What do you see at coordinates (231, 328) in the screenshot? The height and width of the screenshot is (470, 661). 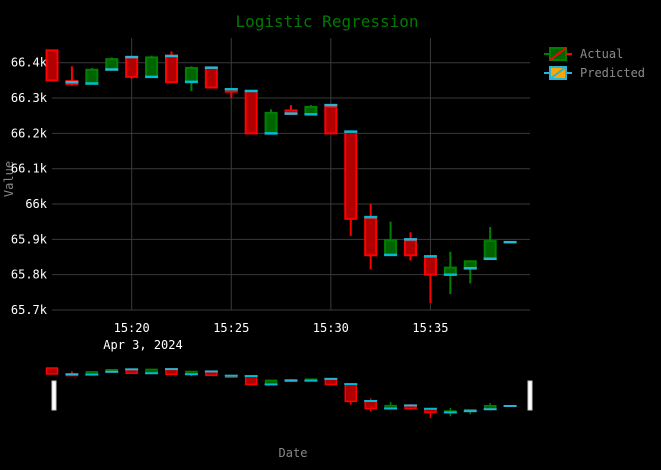 I see `x-tick-label: 15:25` at bounding box center [231, 328].